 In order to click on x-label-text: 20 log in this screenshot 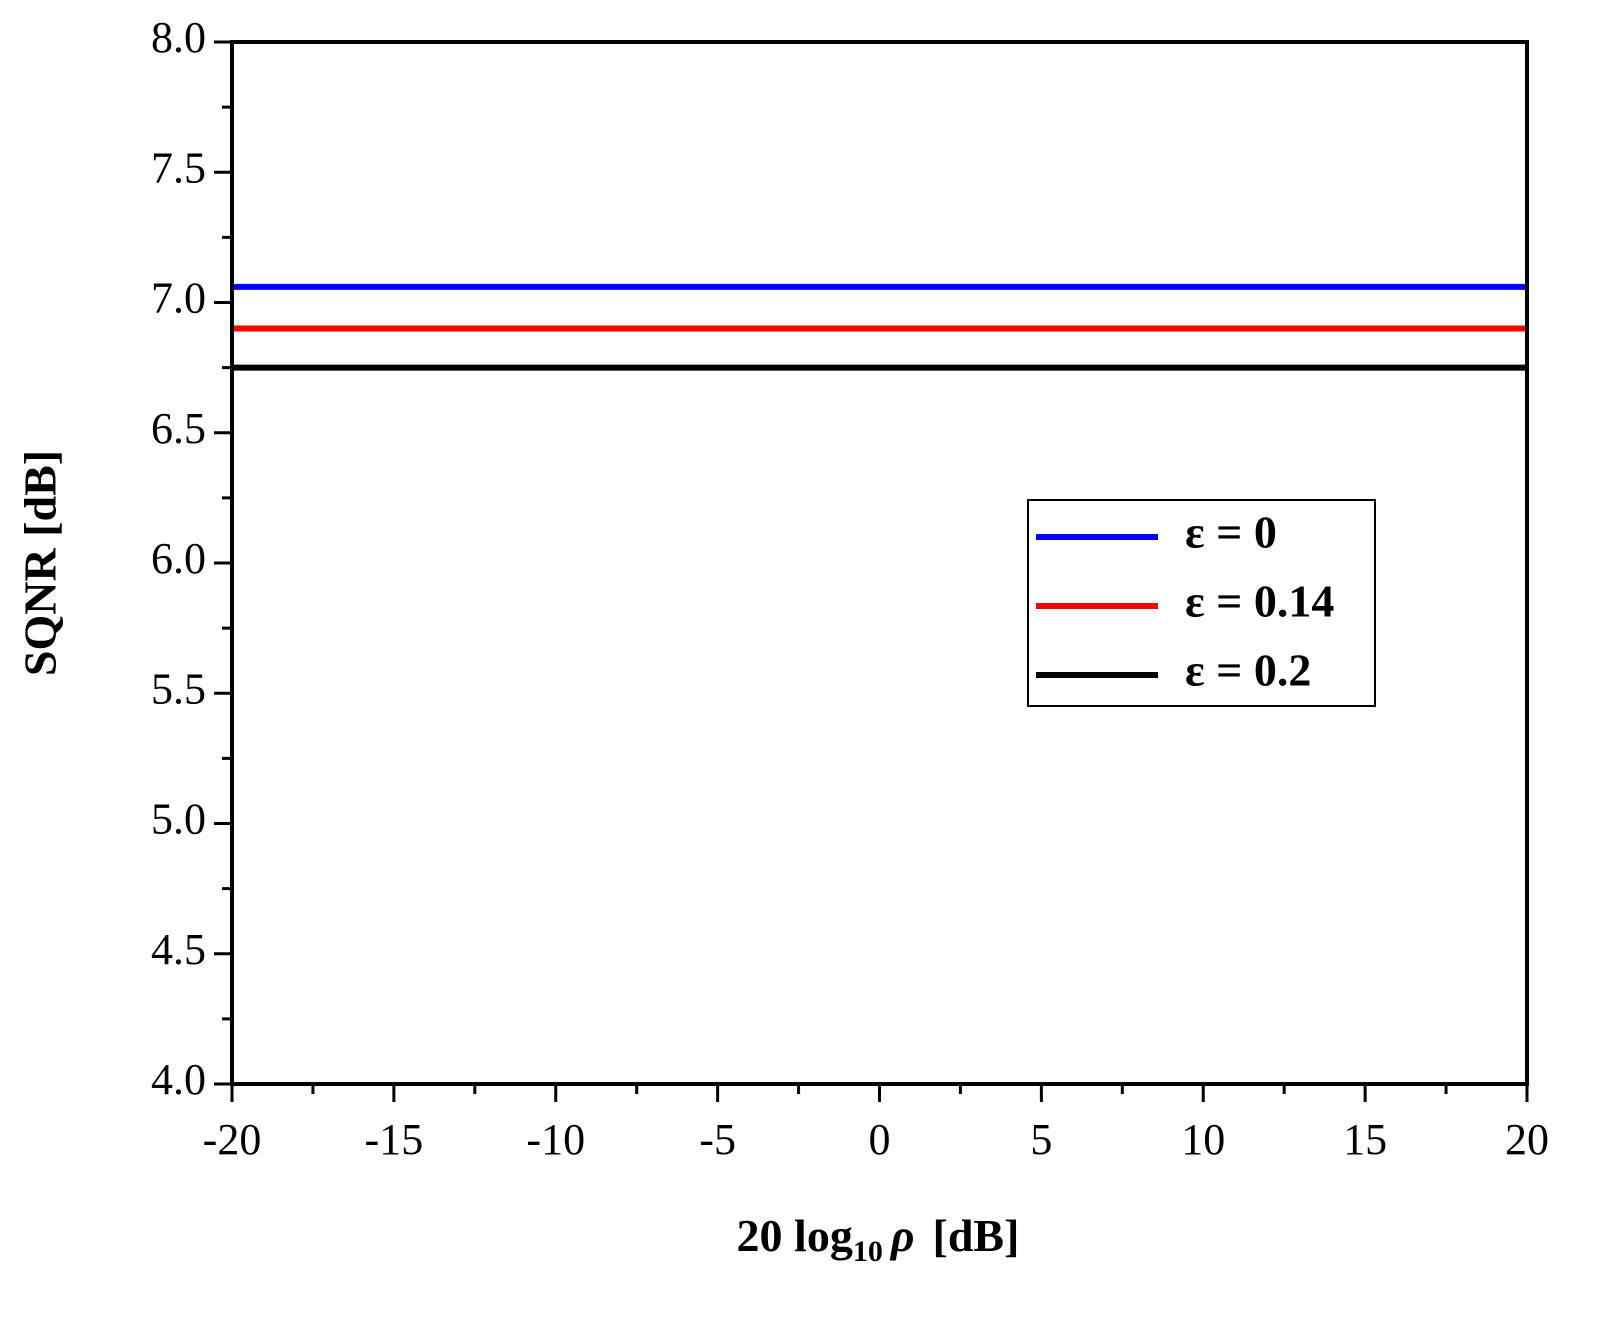, I will do `click(795, 1235)`.